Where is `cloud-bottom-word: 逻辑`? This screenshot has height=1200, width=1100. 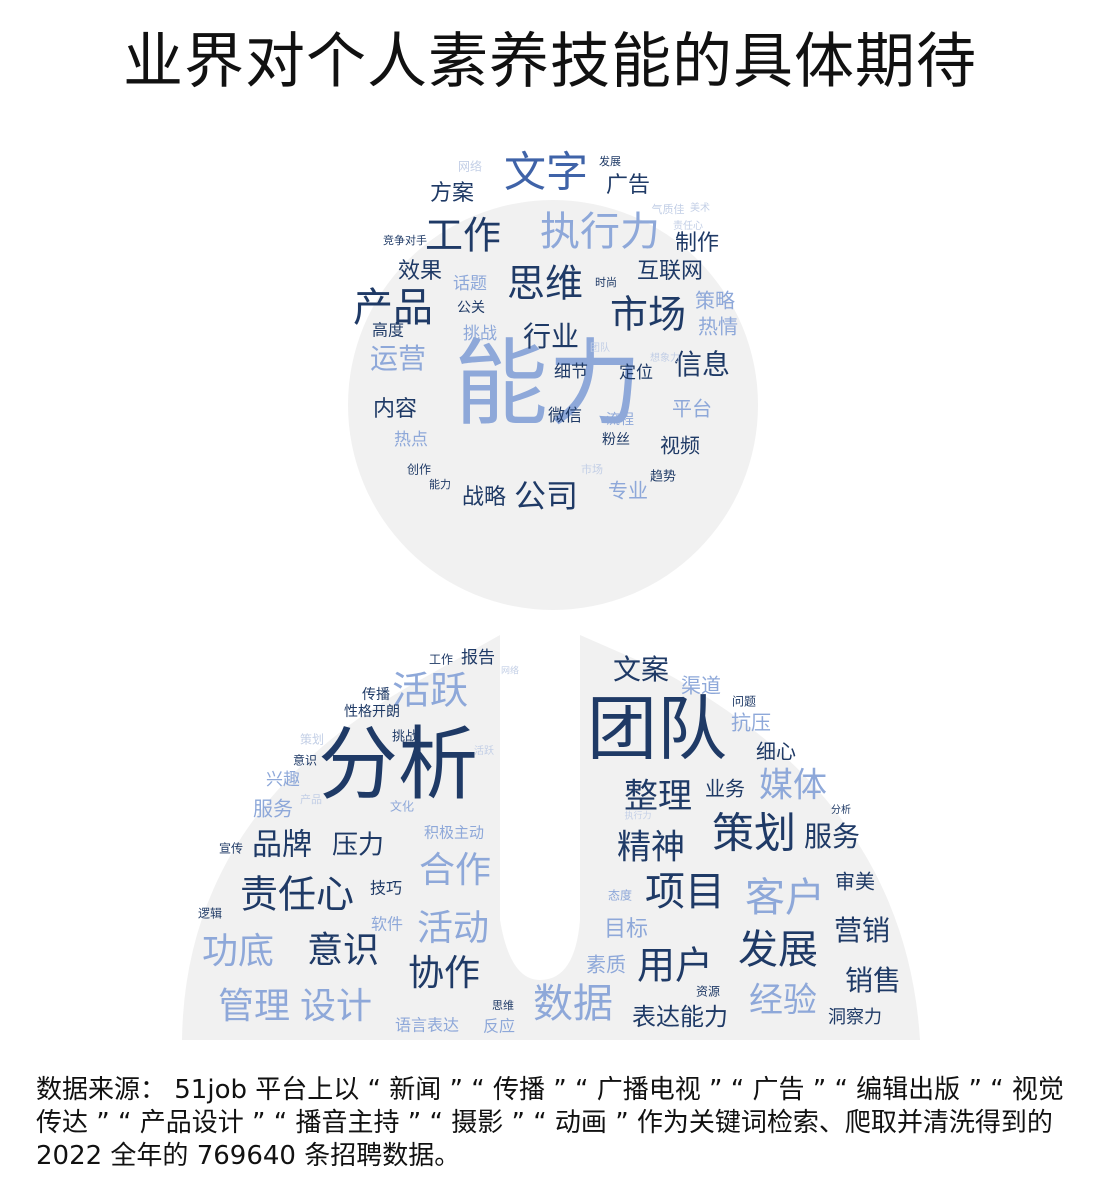 cloud-bottom-word: 逻辑 is located at coordinates (210, 914).